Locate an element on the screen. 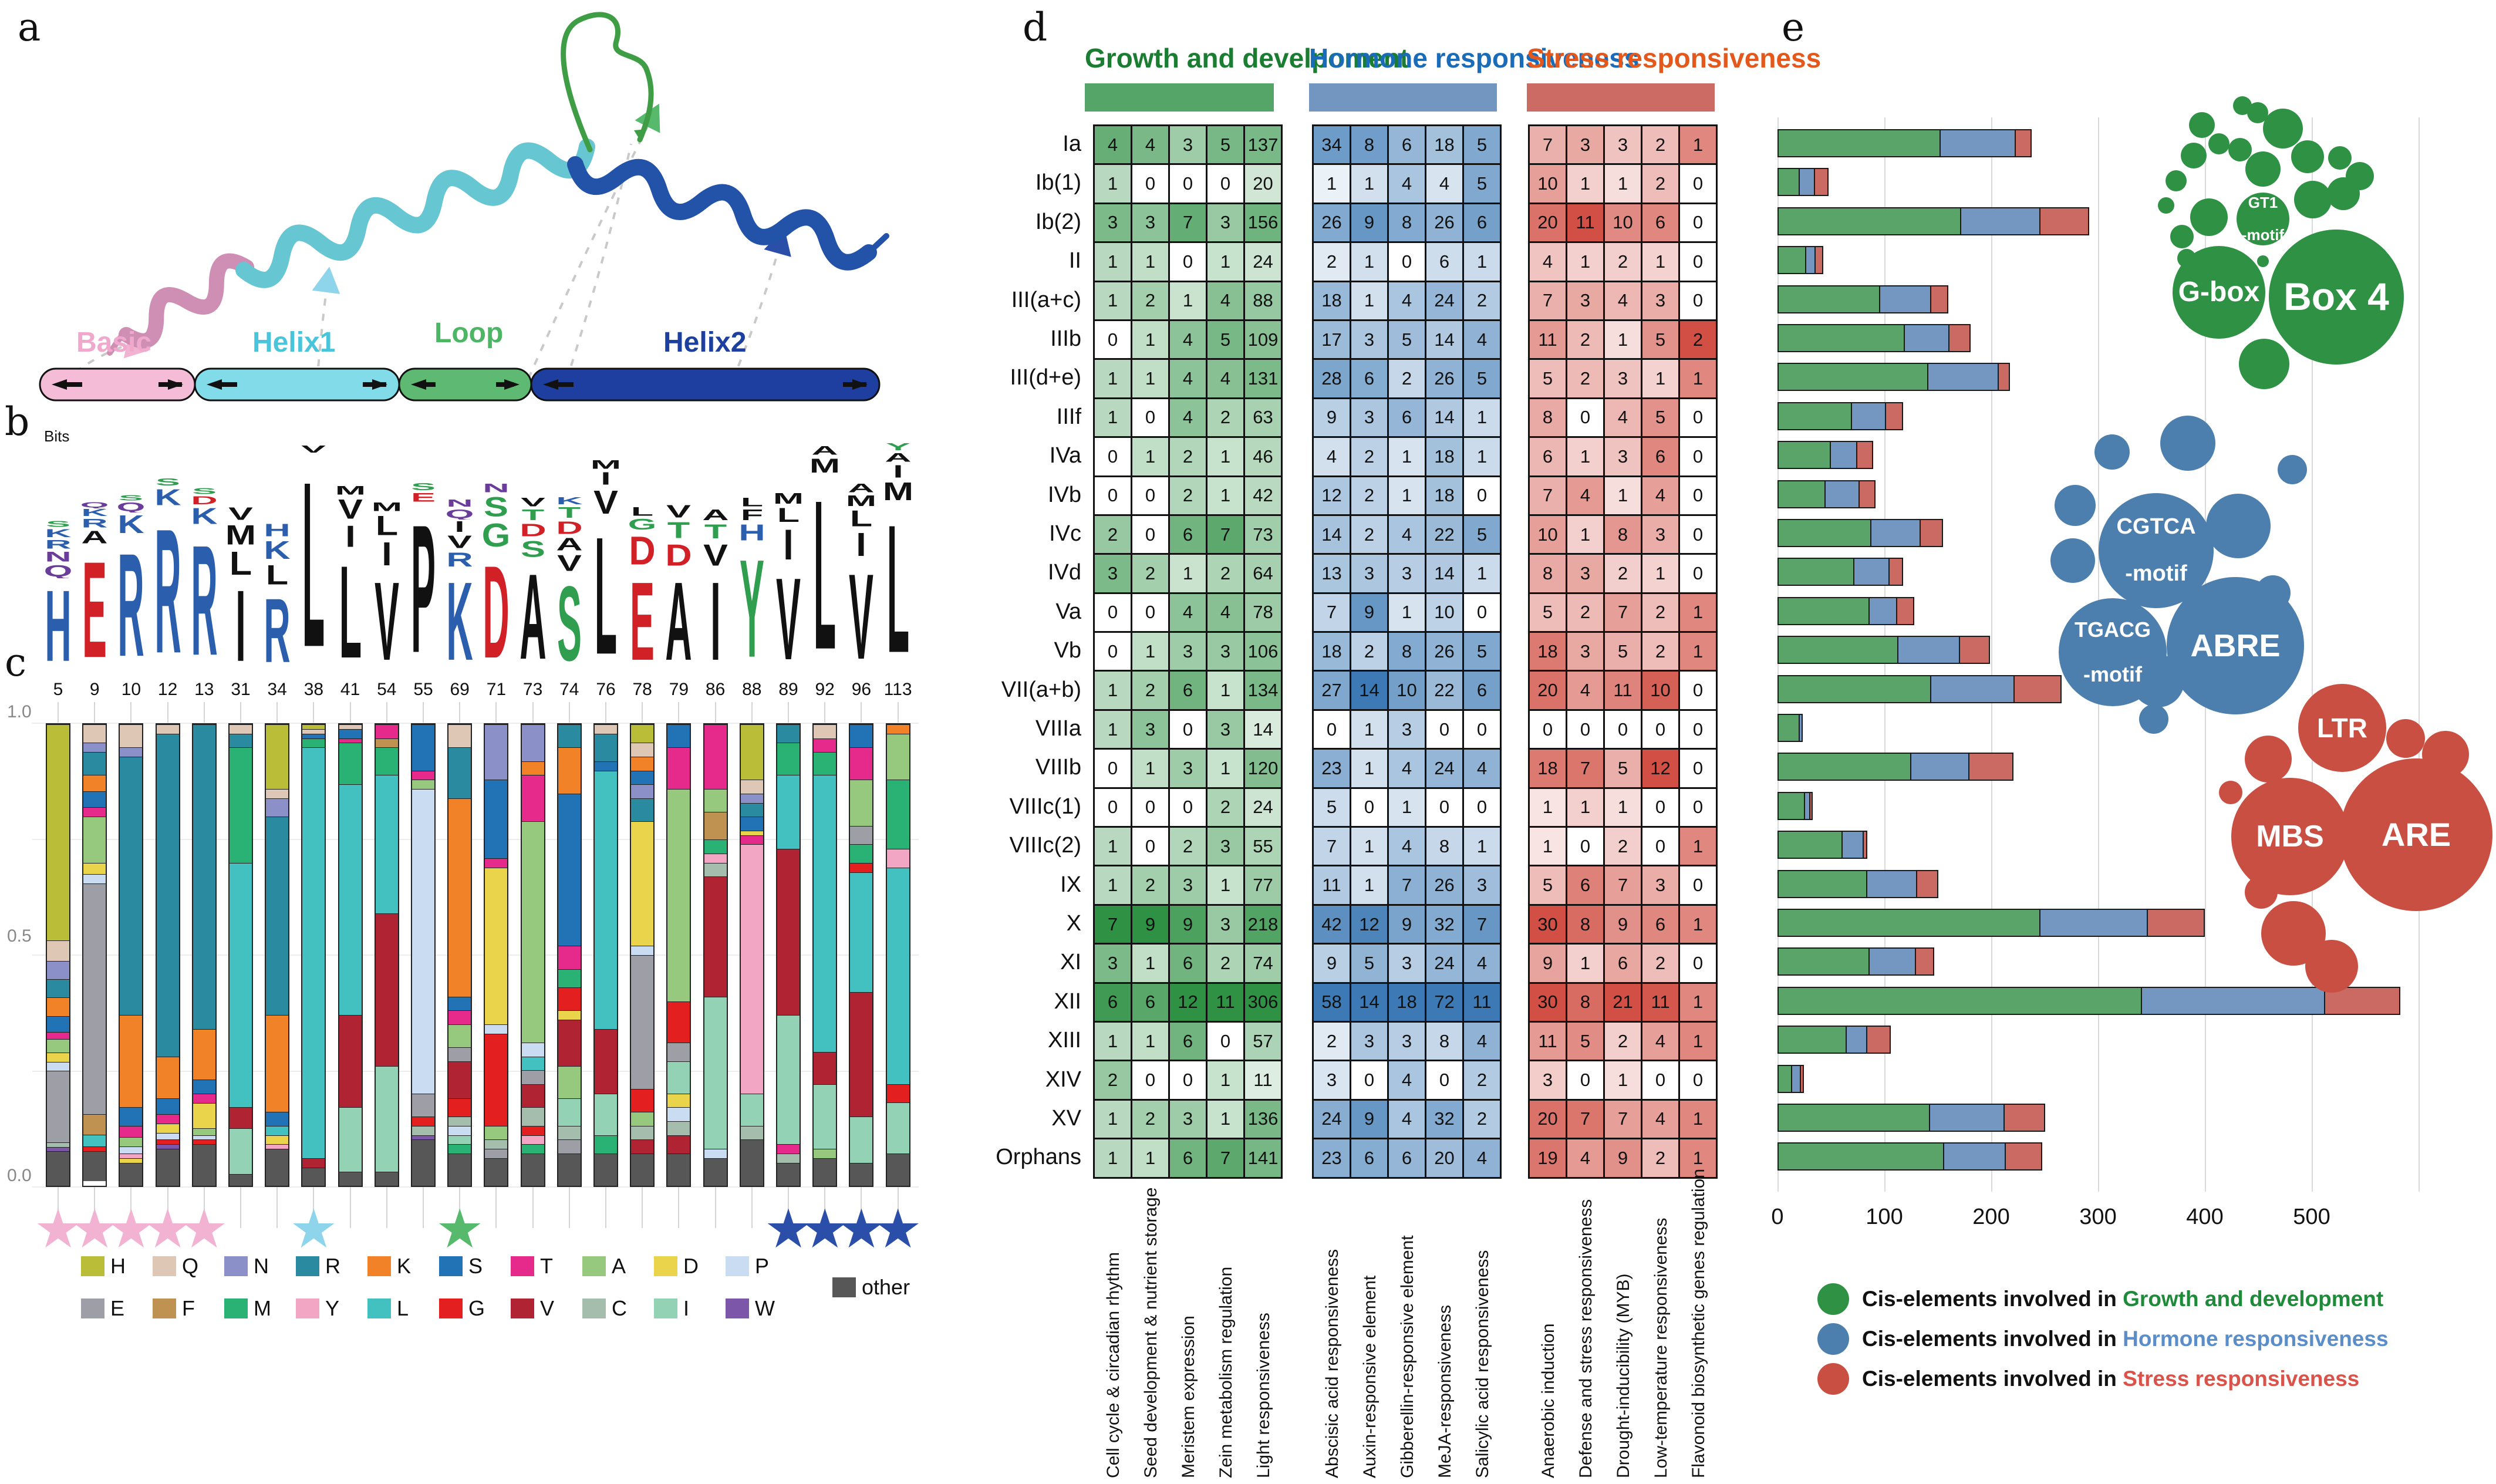  heatmap-cell: 9 is located at coordinates (1369, 612).